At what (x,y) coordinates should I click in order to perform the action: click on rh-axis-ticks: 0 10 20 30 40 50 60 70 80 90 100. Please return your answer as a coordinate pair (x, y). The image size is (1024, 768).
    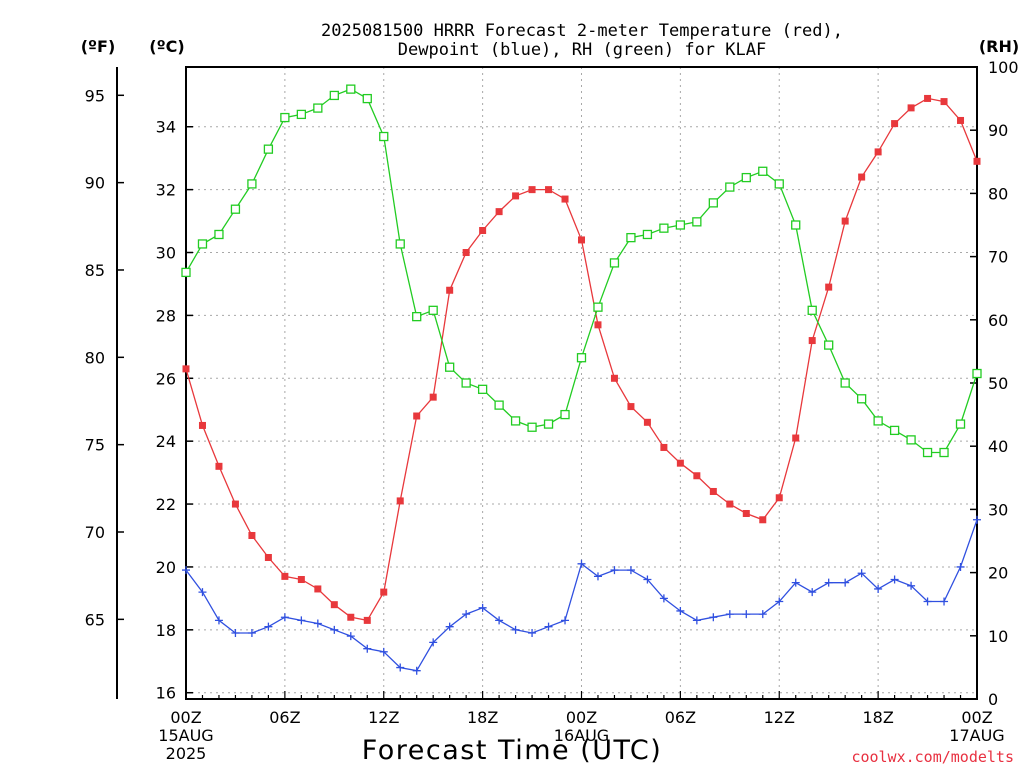
    Looking at the image, I should click on (994, 383).